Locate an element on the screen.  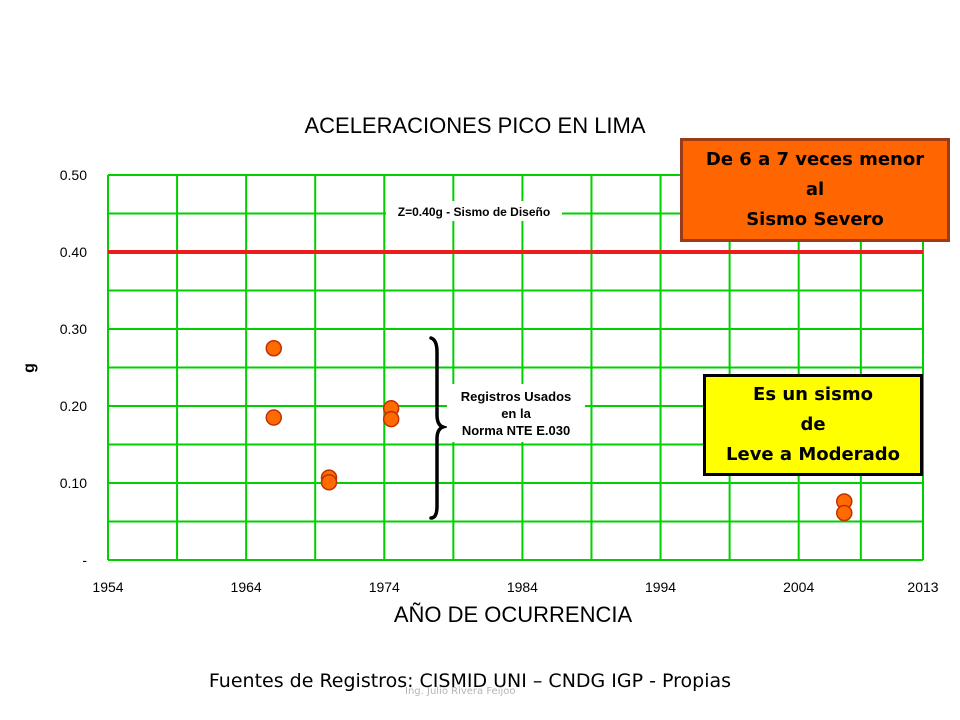
callout-leve-line1: Es un sismo is located at coordinates (813, 394).